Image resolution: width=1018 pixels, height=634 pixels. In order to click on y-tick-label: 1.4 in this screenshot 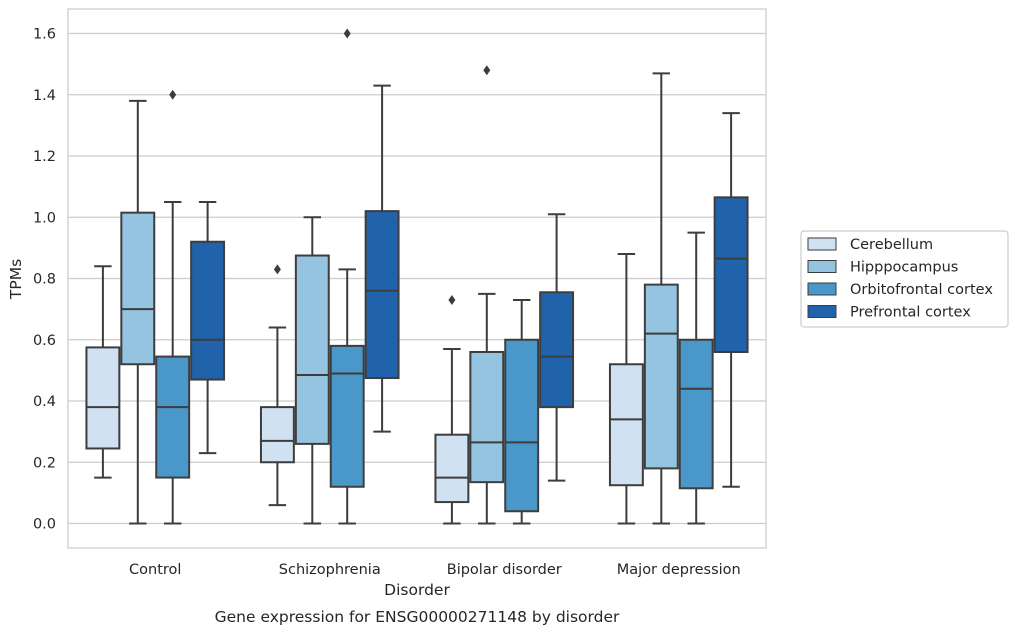, I will do `click(44, 96)`.